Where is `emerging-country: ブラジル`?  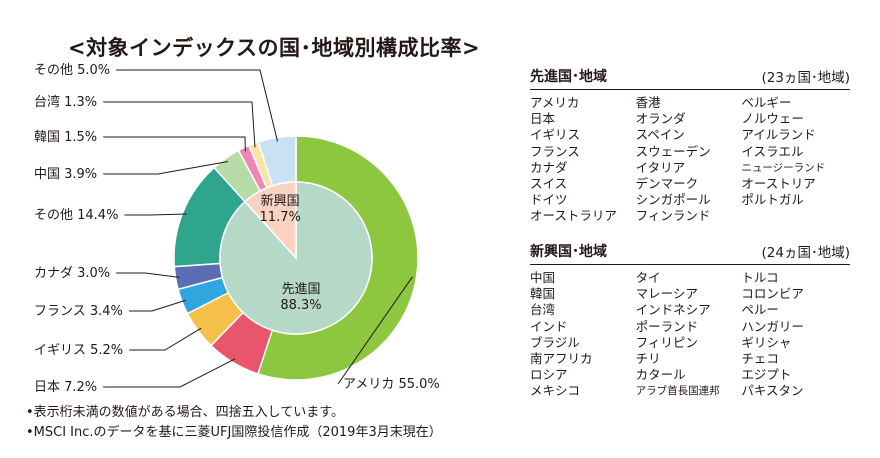
emerging-country: ブラジル is located at coordinates (555, 342).